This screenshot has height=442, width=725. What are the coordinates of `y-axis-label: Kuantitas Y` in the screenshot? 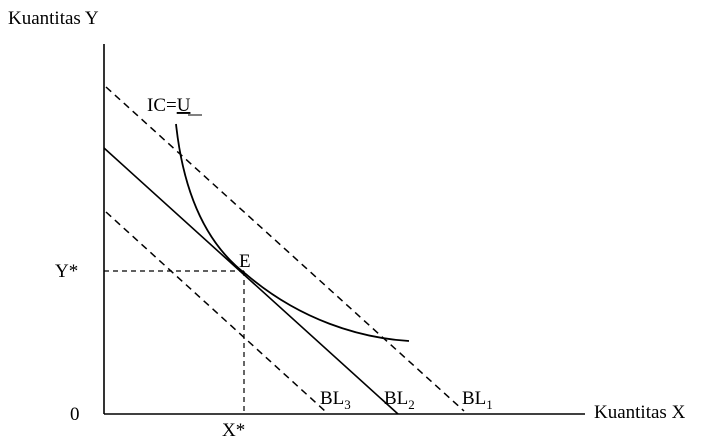 It's located at (53, 18).